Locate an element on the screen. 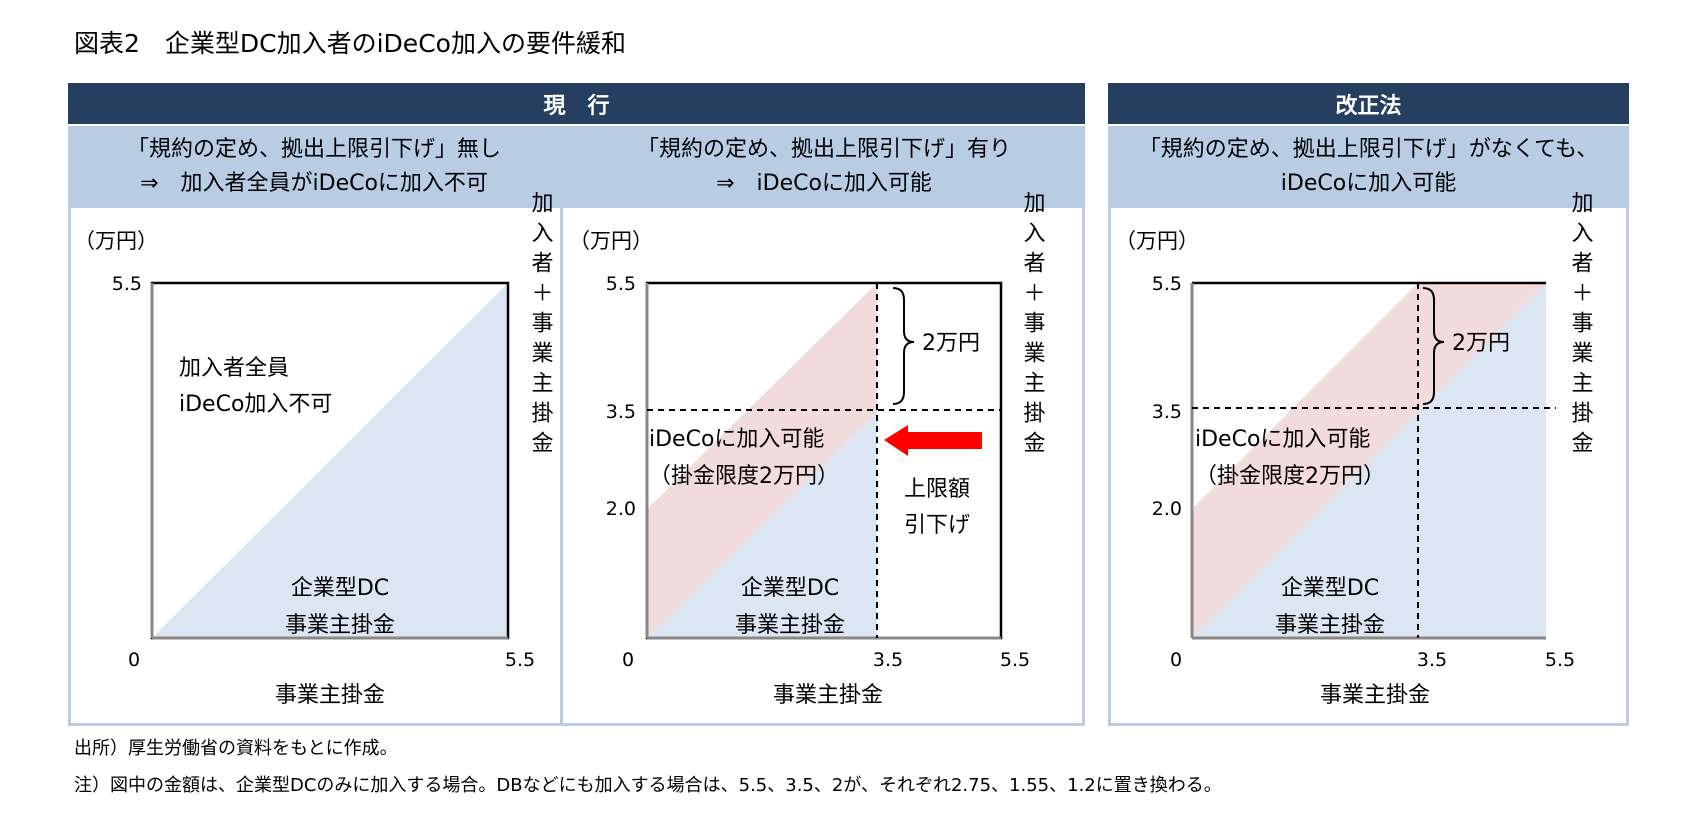  panel3-x-tick-0: 0 is located at coordinates (1176, 660).